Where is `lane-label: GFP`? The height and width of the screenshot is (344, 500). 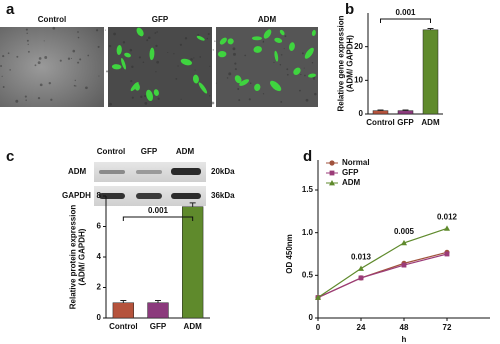 lane-label: GFP is located at coordinates (149, 151).